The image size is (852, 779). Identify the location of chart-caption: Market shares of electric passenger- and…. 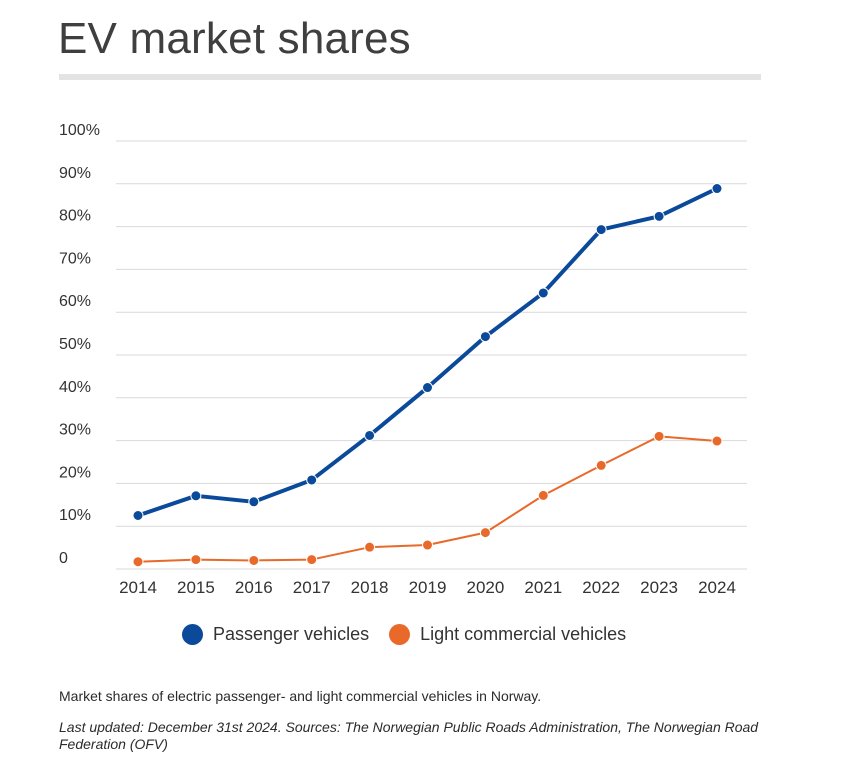
(300, 696).